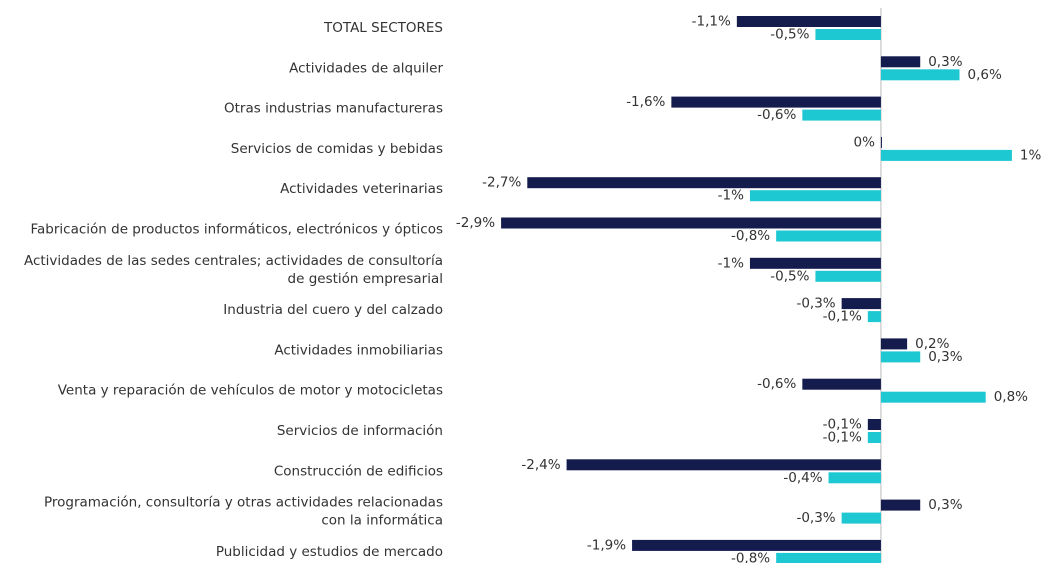  What do you see at coordinates (333, 109) in the screenshot?
I see `category-label: Otras industrias manufactureras` at bounding box center [333, 109].